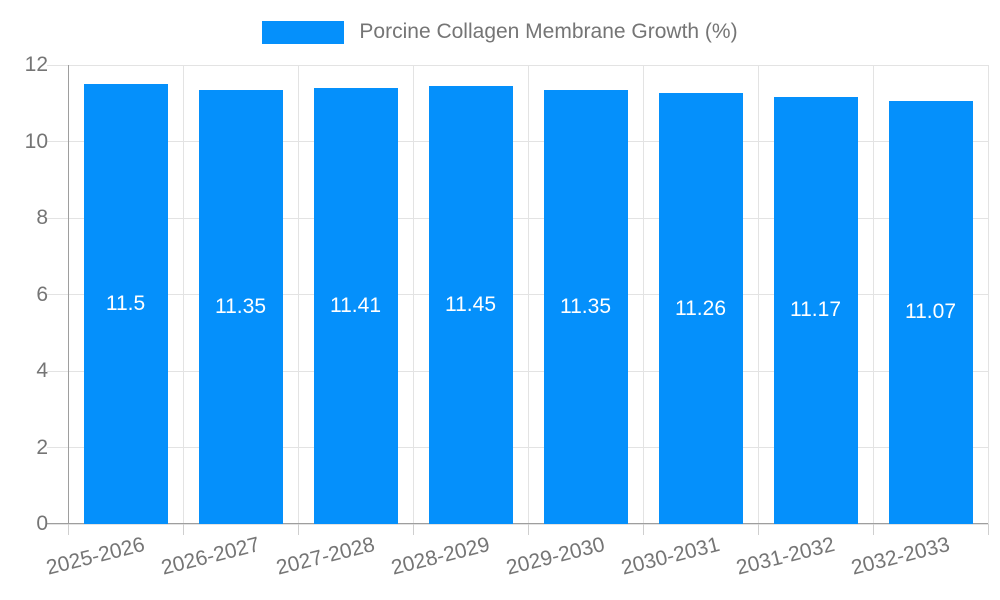  What do you see at coordinates (36, 141) in the screenshot?
I see `y-tick-label: 10` at bounding box center [36, 141].